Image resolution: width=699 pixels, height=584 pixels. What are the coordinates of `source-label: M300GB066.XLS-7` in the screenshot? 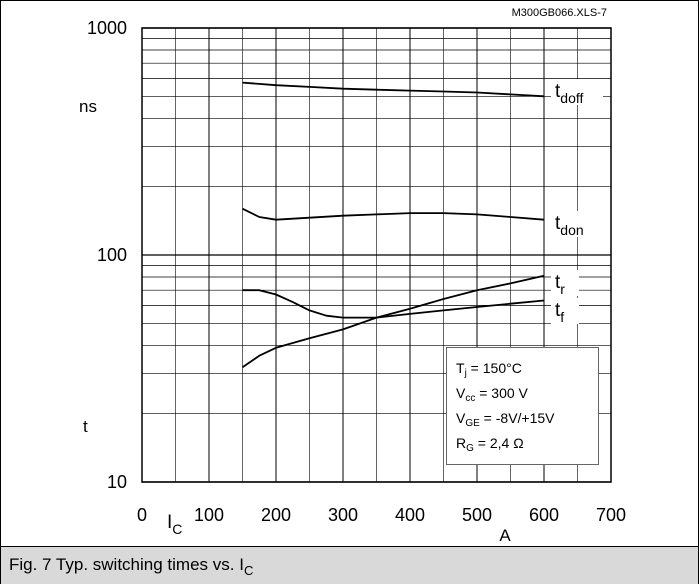 It's located at (559, 13).